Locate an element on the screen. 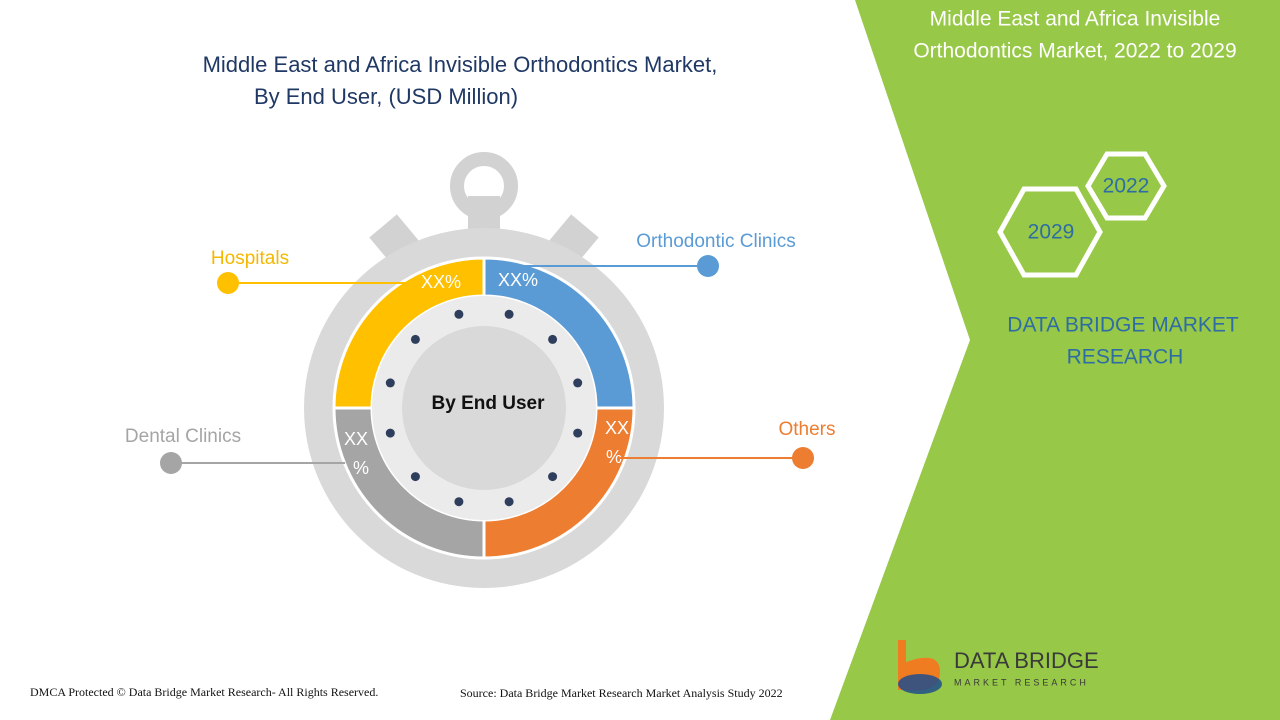  center-label: By End User is located at coordinates (489, 403).